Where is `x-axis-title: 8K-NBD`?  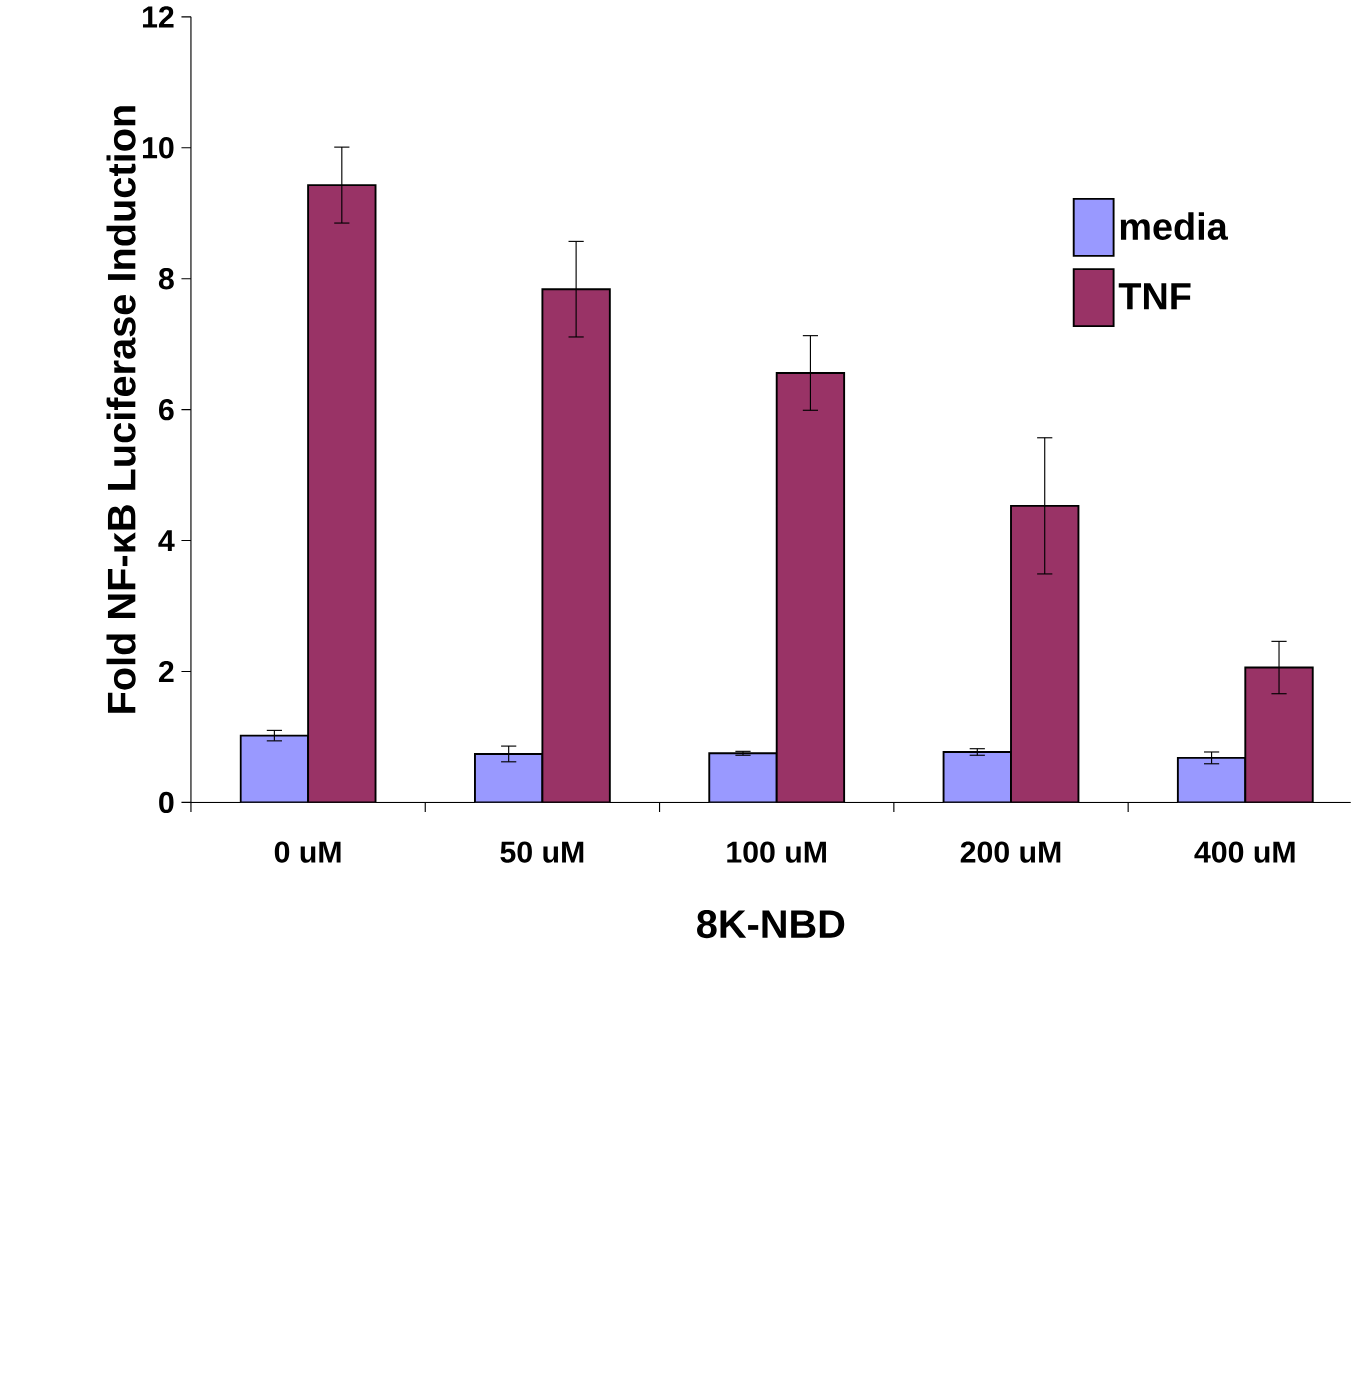
x-axis-title: 8K-NBD is located at coordinates (770, 924).